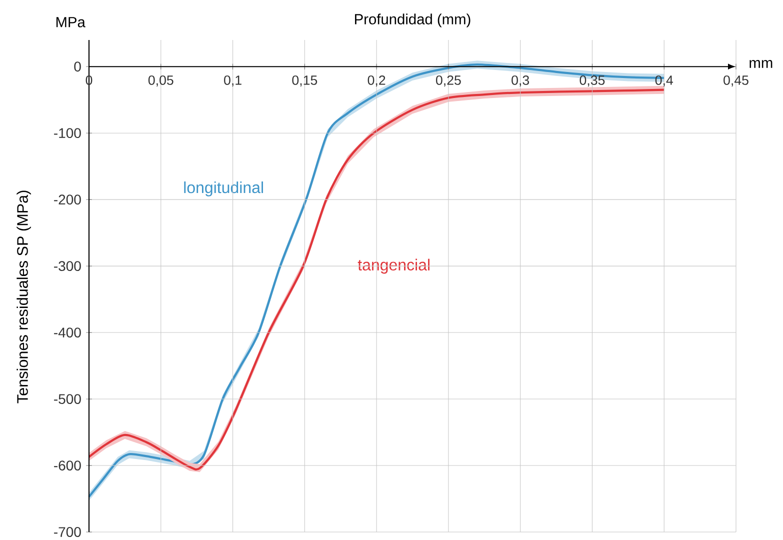  What do you see at coordinates (233, 81) in the screenshot?
I see `x-tick-label: 0,1` at bounding box center [233, 81].